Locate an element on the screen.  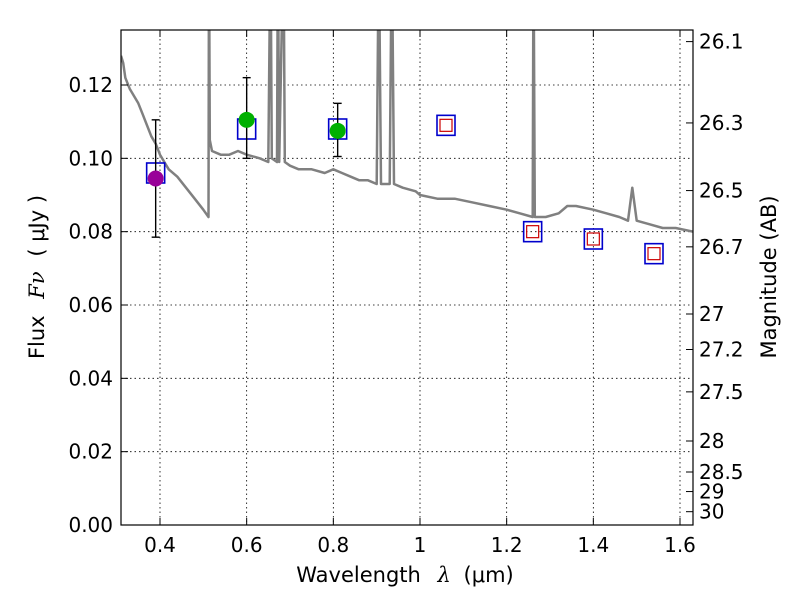
y-tick-label: 0.10 is located at coordinates (90, 158).